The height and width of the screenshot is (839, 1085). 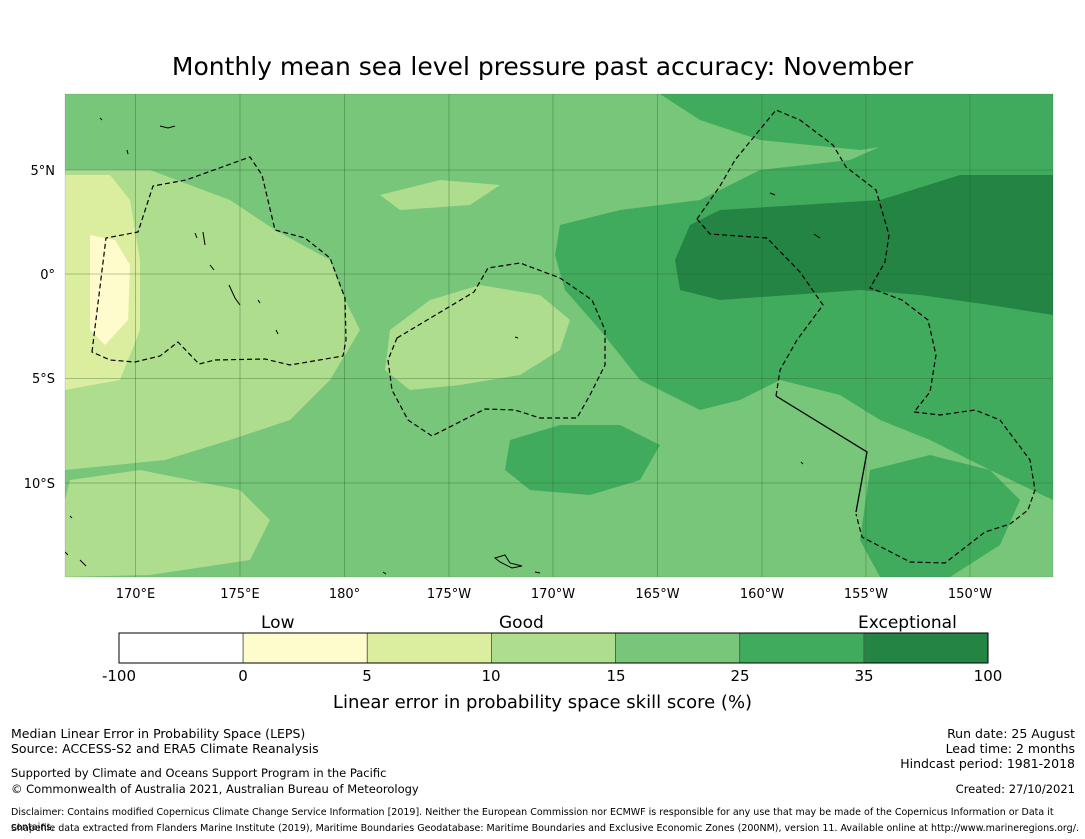 I want to click on colorbar, so click(x=553, y=648).